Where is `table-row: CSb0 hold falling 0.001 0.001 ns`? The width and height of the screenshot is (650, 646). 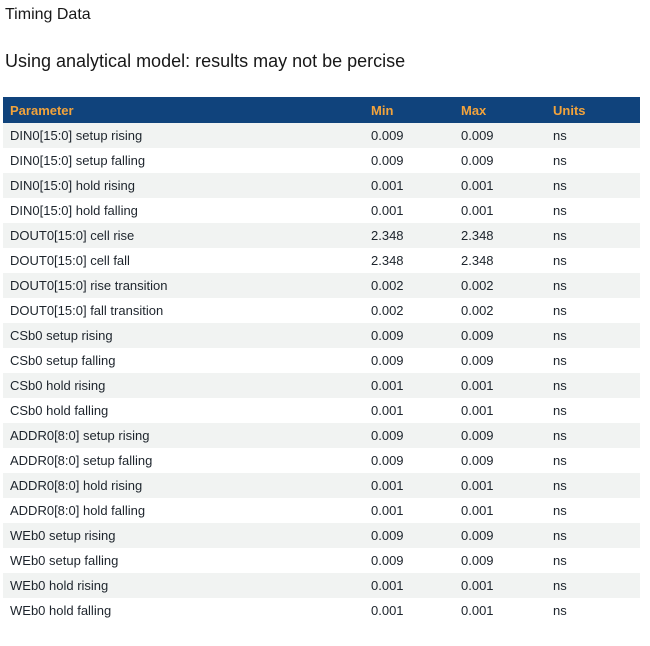
table-row: CSb0 hold falling 0.001 0.001 ns is located at coordinates (321, 410).